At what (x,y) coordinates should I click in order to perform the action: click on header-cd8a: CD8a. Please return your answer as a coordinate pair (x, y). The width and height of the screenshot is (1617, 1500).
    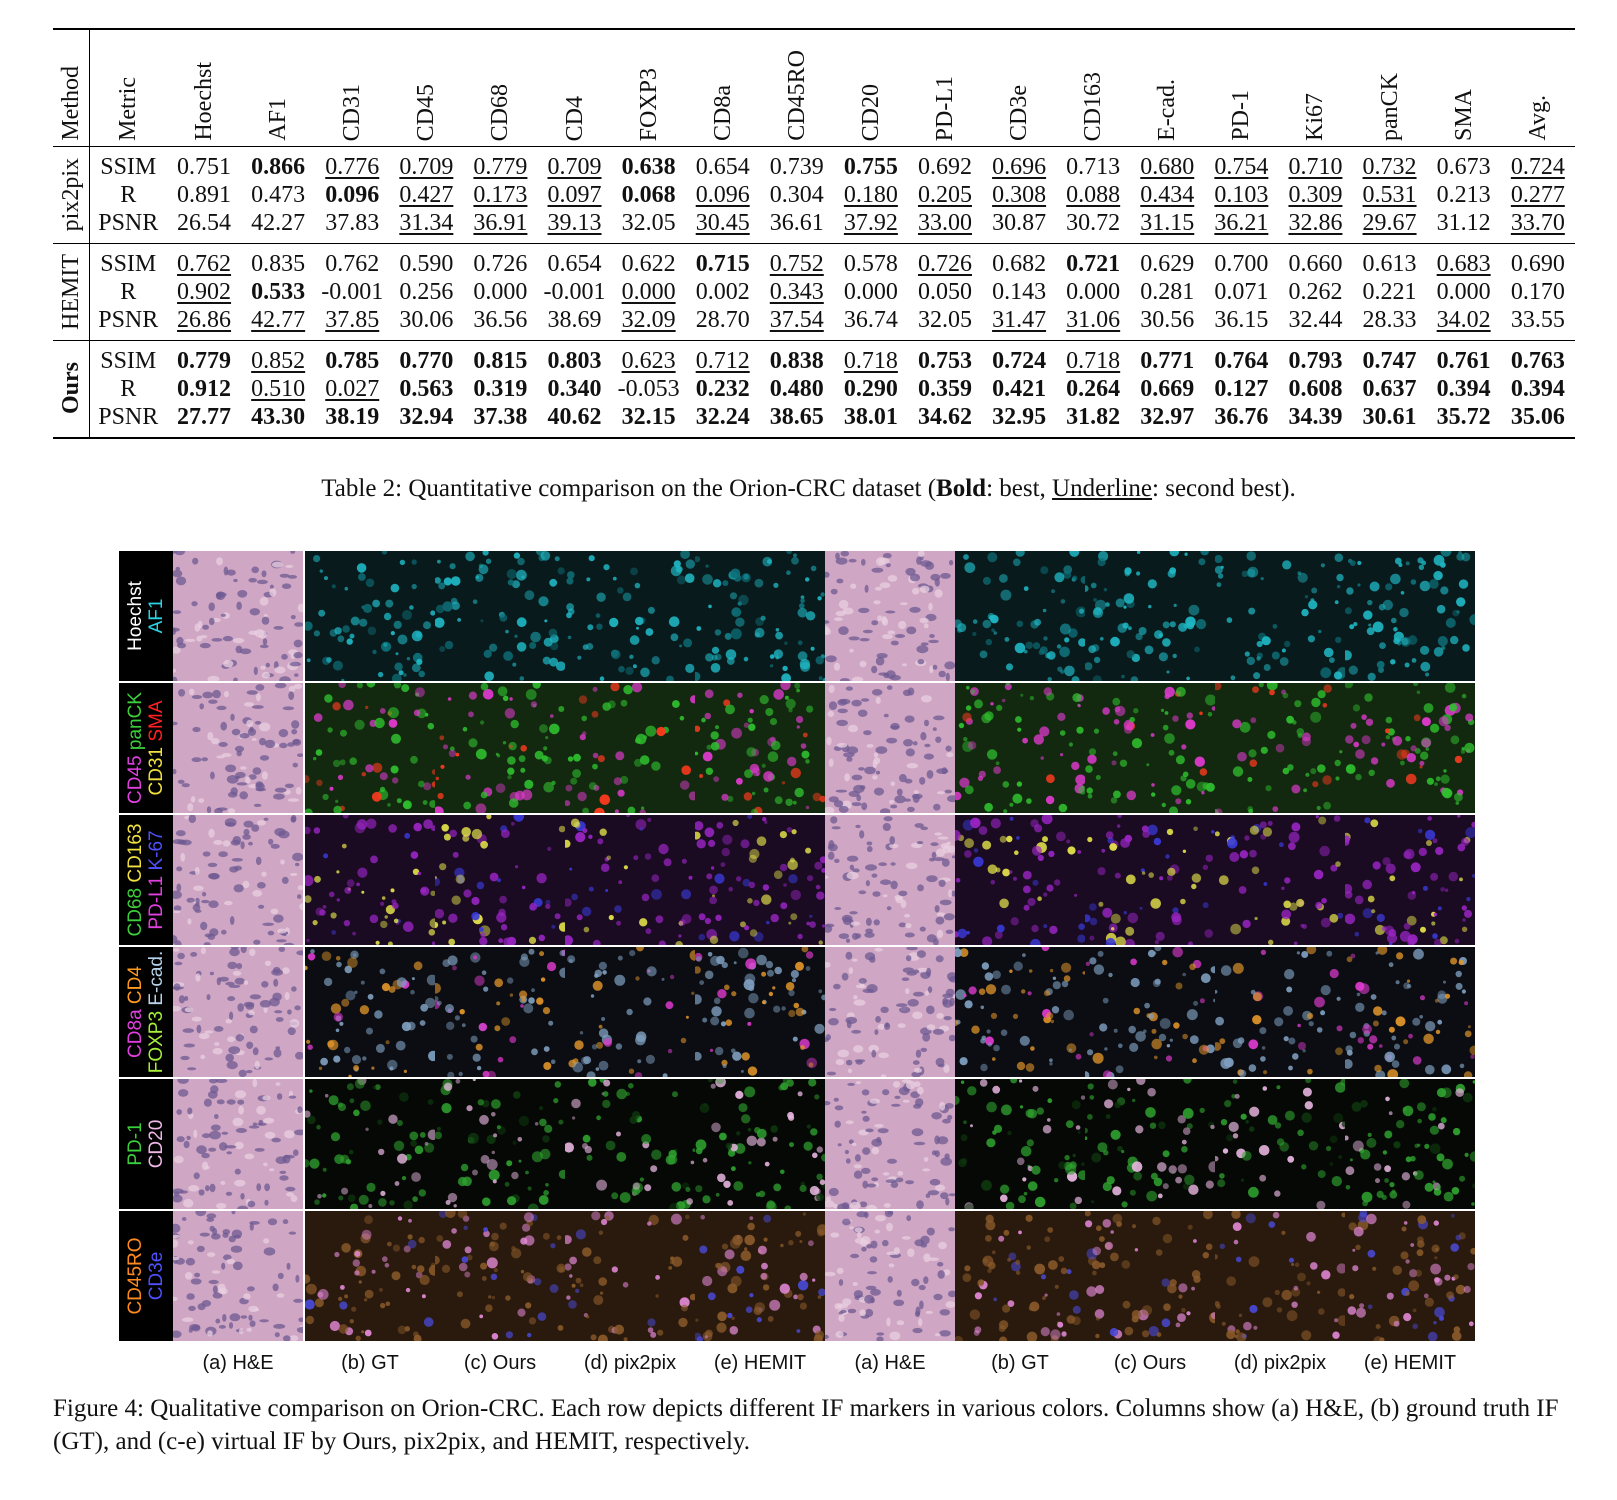
    Looking at the image, I should click on (723, 88).